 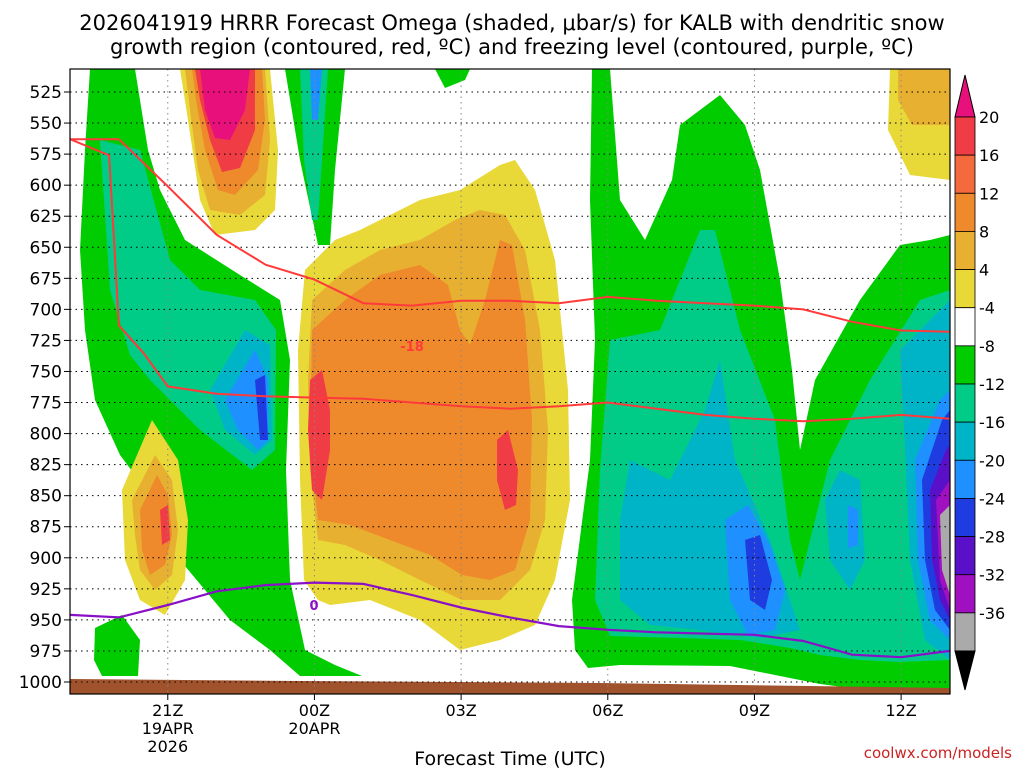 What do you see at coordinates (965, 96) in the screenshot?
I see `colorbar-top-arrow` at bounding box center [965, 96].